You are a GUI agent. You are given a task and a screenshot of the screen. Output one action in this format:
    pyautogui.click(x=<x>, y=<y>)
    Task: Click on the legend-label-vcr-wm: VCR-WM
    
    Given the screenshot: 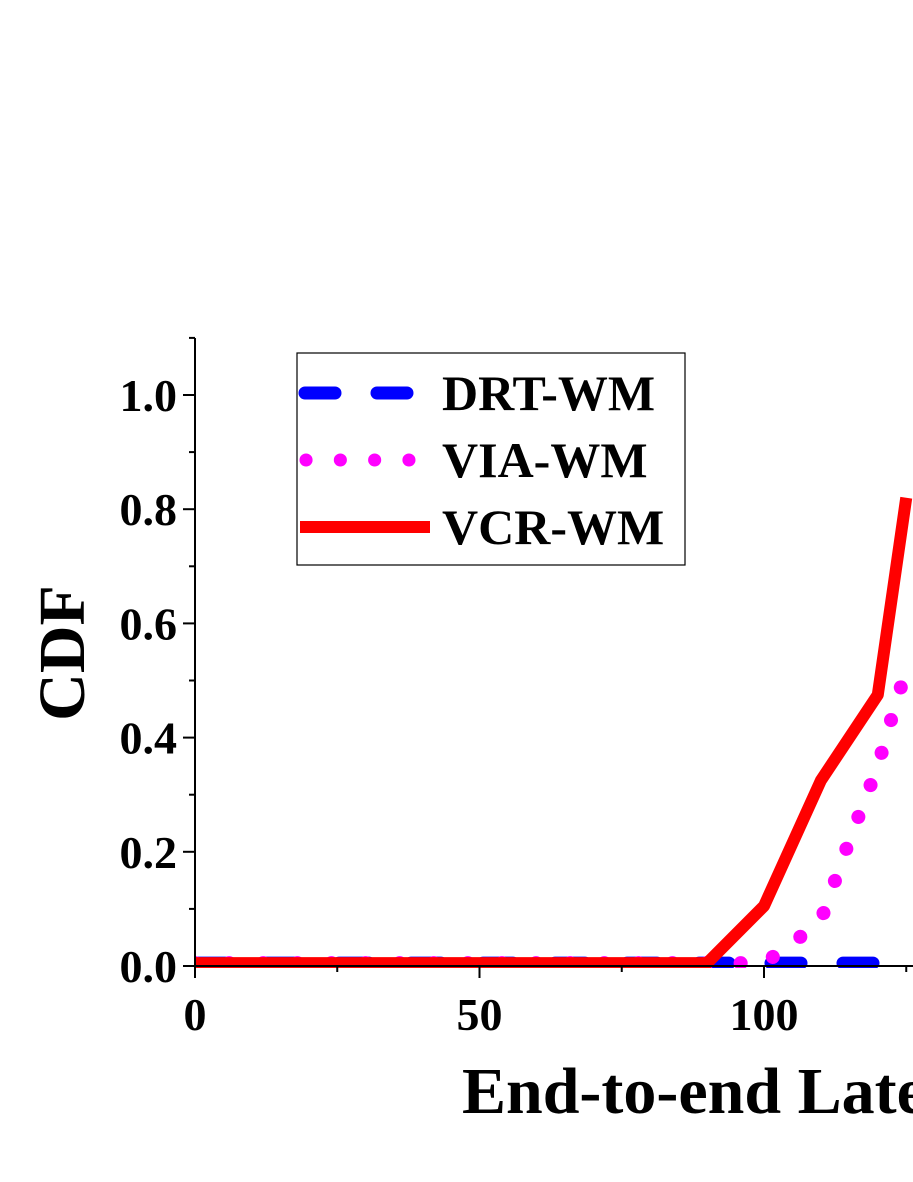 What is the action you would take?
    pyautogui.click(x=553, y=527)
    